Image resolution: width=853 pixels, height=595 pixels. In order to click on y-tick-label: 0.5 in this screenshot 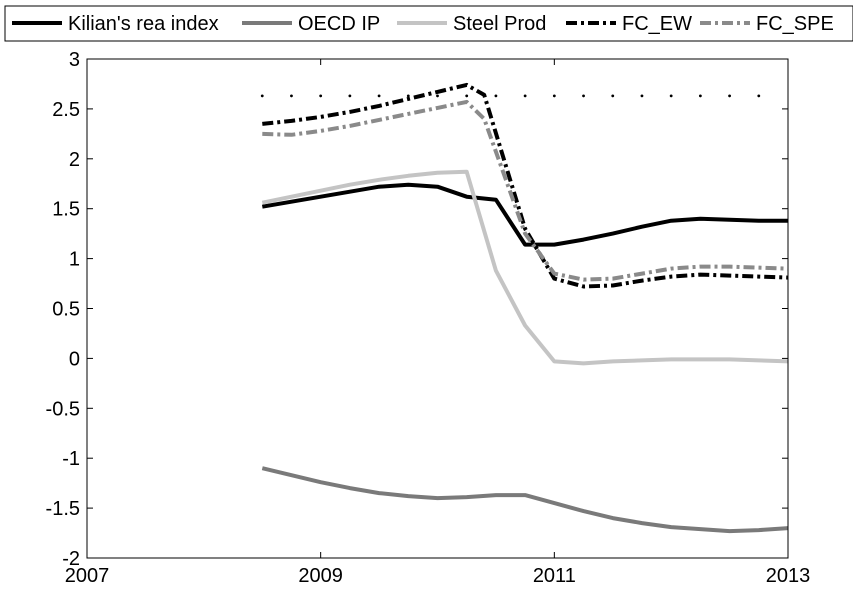, I will do `click(66, 310)`.